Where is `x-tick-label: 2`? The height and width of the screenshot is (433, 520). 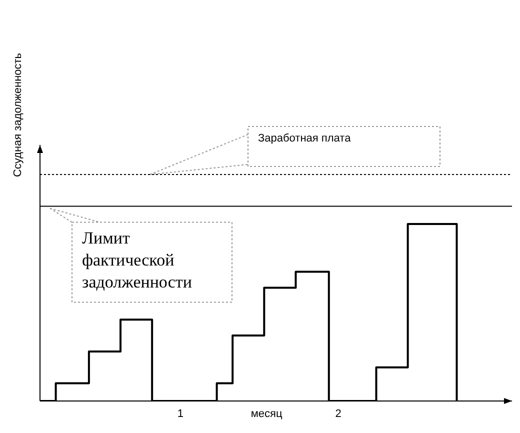 x-tick-label: 2 is located at coordinates (338, 414).